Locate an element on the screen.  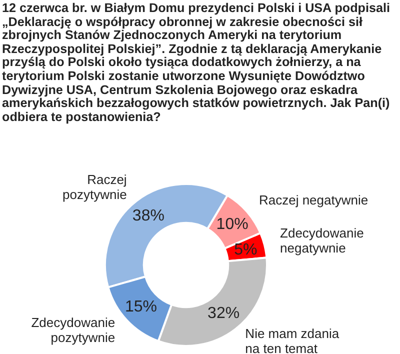
data-label: 5% is located at coordinates (246, 249).